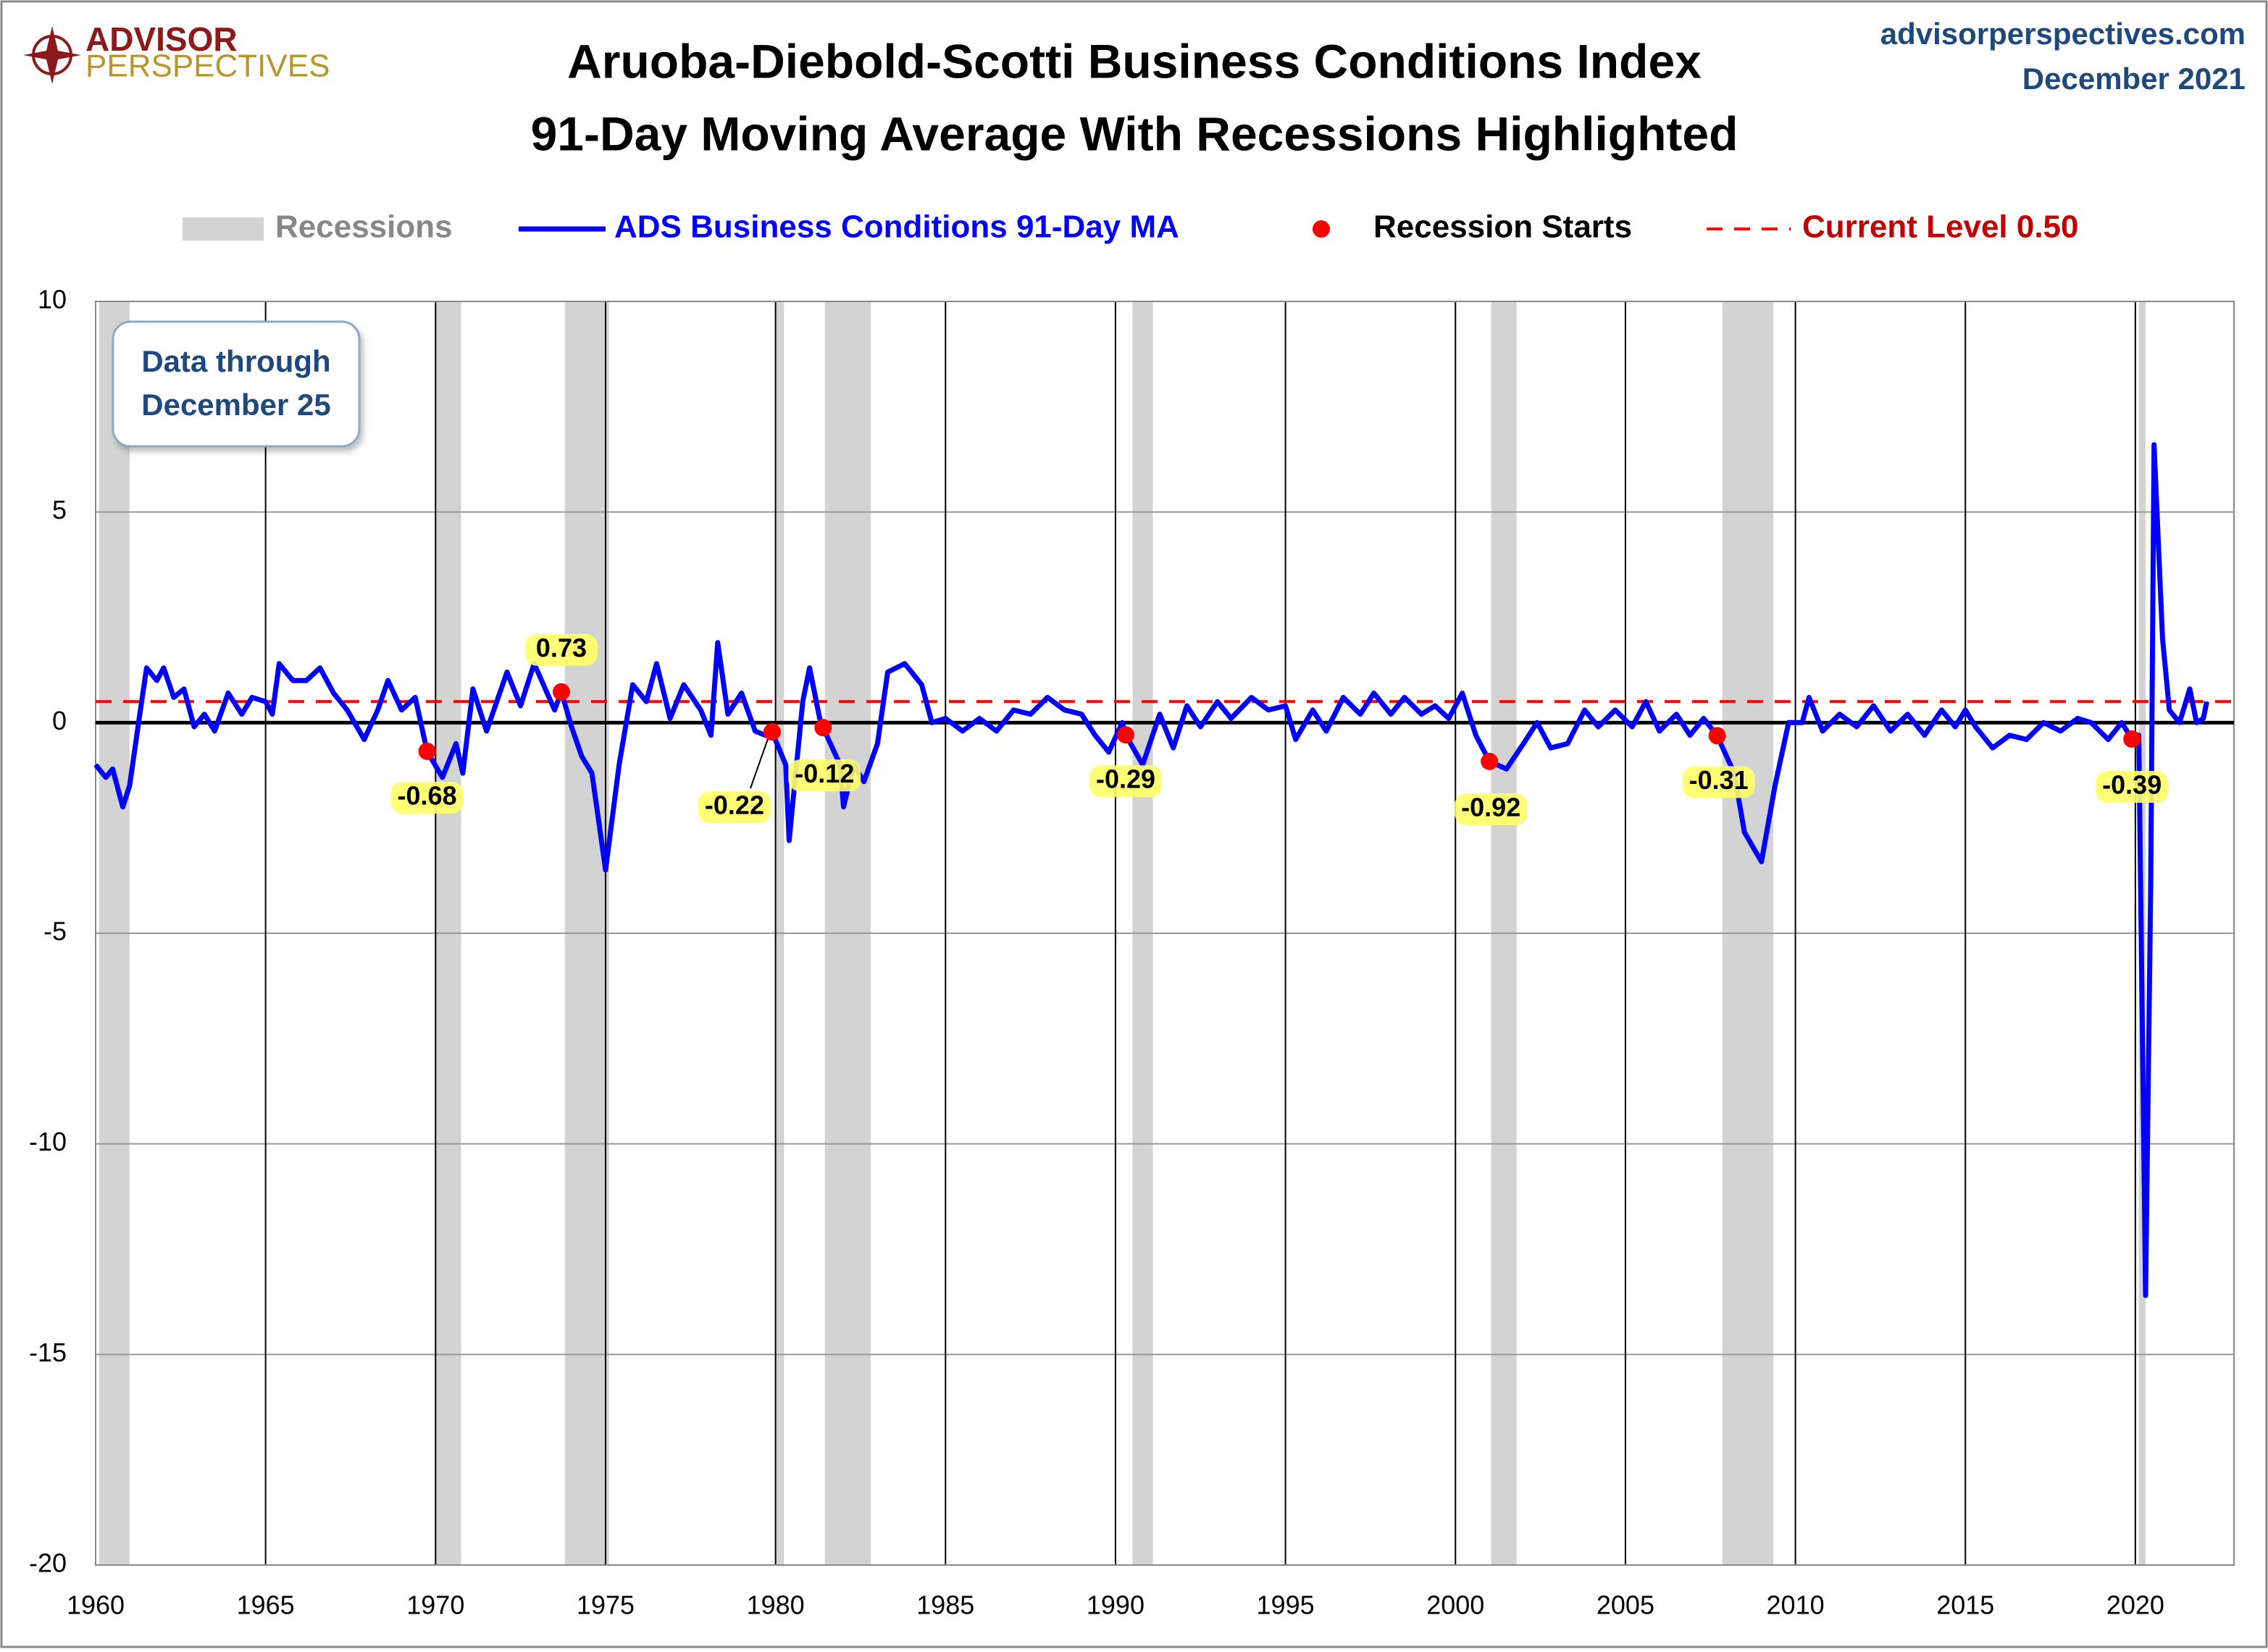  Describe the element at coordinates (776, 1605) in the screenshot. I see `x-tick-label: 1980` at that location.